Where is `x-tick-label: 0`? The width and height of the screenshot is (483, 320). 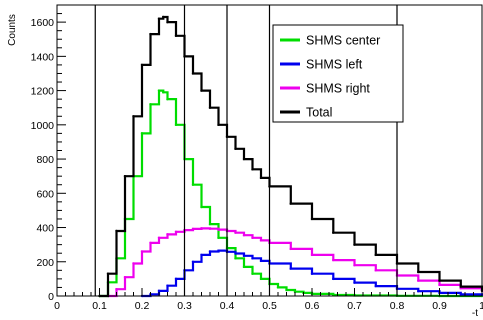 x-tick-label: 0 is located at coordinates (57, 306).